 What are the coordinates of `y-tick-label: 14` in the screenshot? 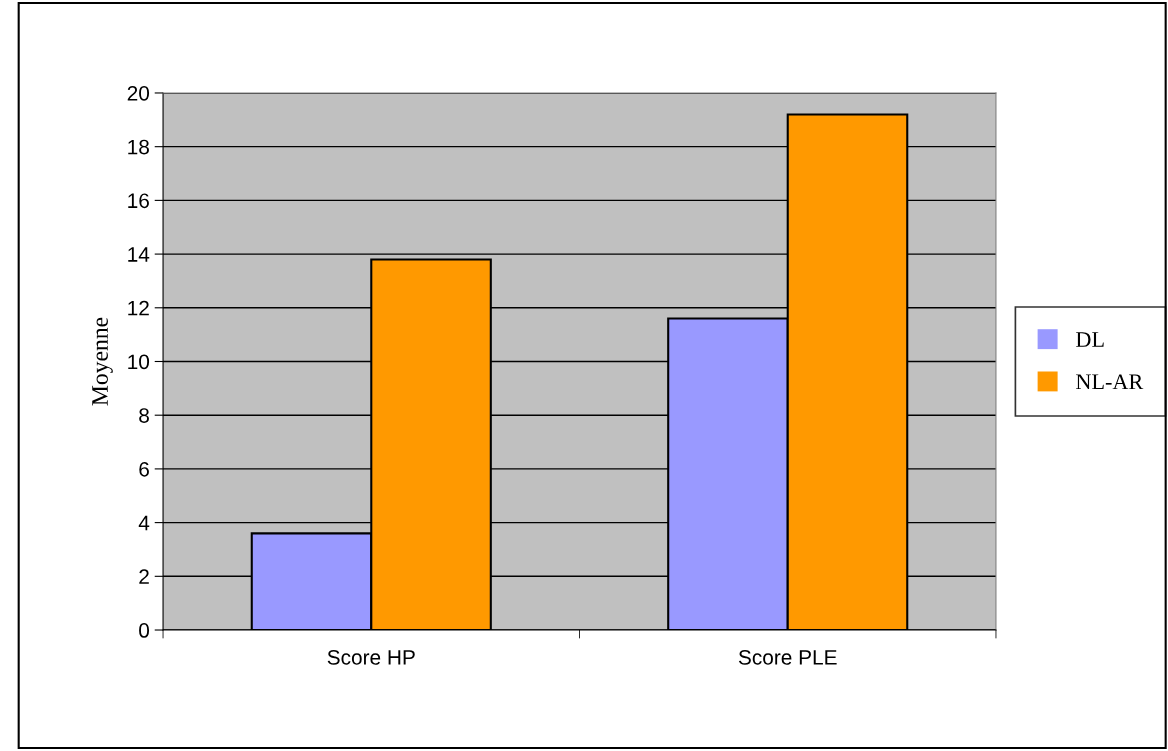 It's located at (139, 254).